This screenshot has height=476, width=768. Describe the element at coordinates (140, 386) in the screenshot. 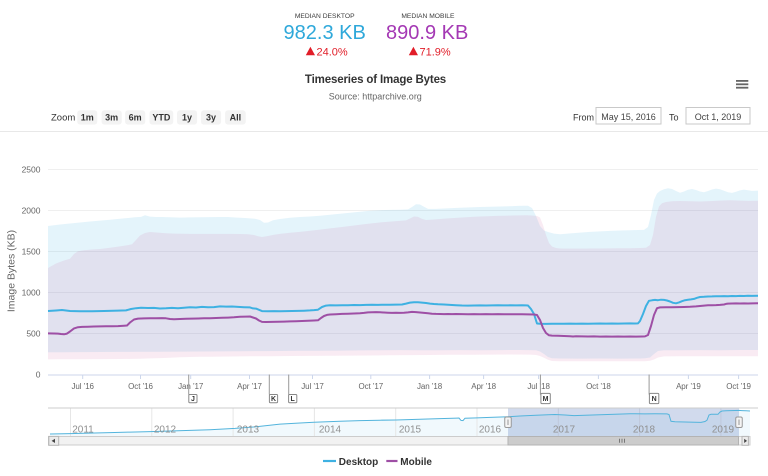

I see `svg-text: Oct ’16` at that location.